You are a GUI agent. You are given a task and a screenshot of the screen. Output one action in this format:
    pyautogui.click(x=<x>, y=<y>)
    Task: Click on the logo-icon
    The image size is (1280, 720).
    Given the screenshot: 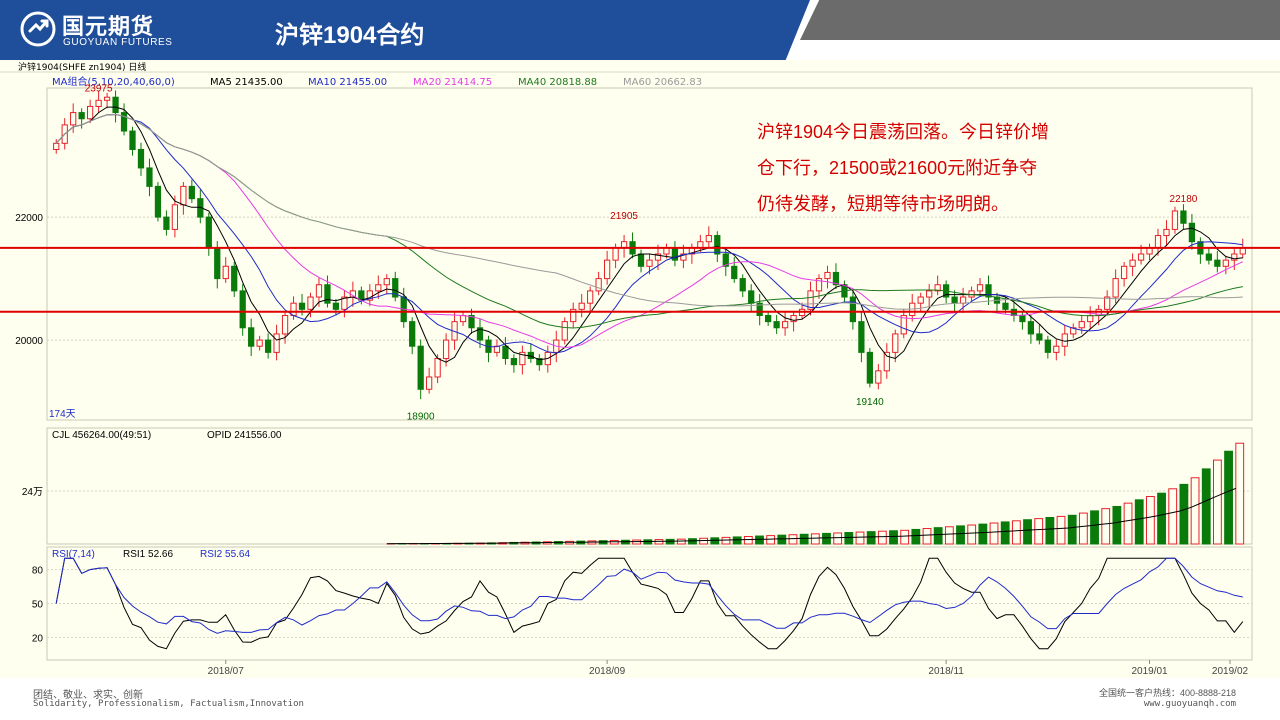 What is the action you would take?
    pyautogui.click(x=38, y=29)
    